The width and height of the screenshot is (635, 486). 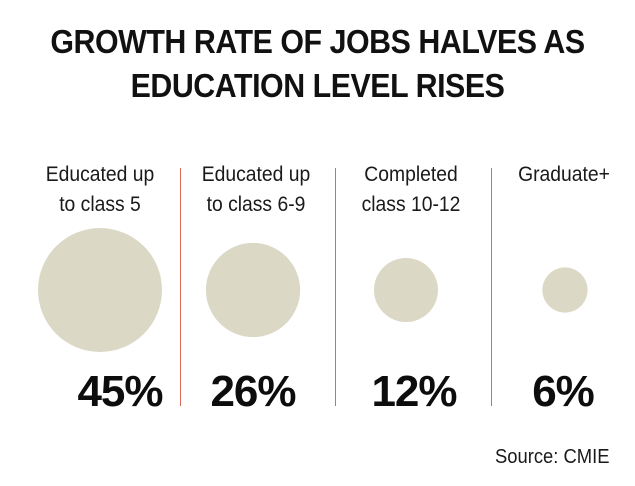 I want to click on category-label-2-line-2: to class 6-9, so click(x=256, y=204).